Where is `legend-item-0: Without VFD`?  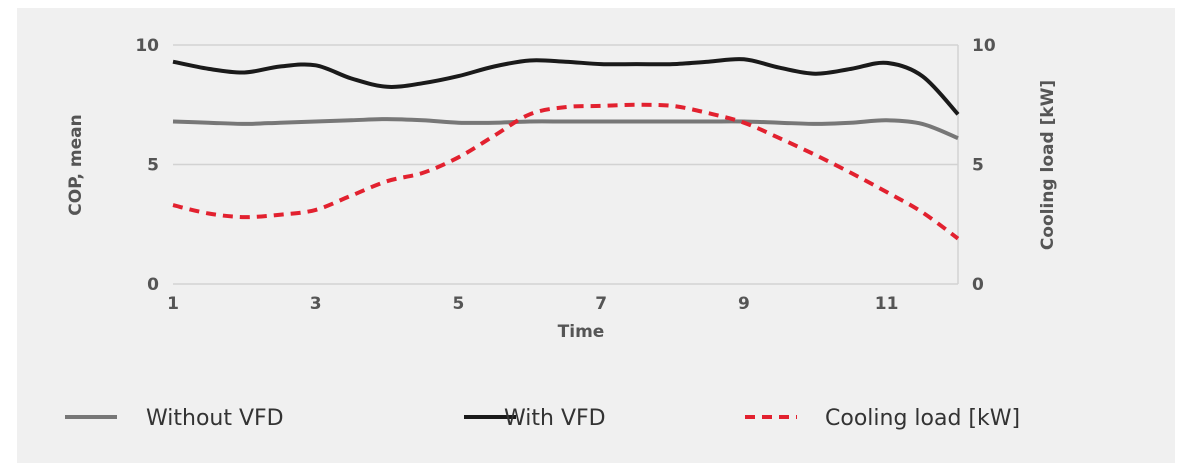 legend-item-0: Without VFD is located at coordinates (174, 418).